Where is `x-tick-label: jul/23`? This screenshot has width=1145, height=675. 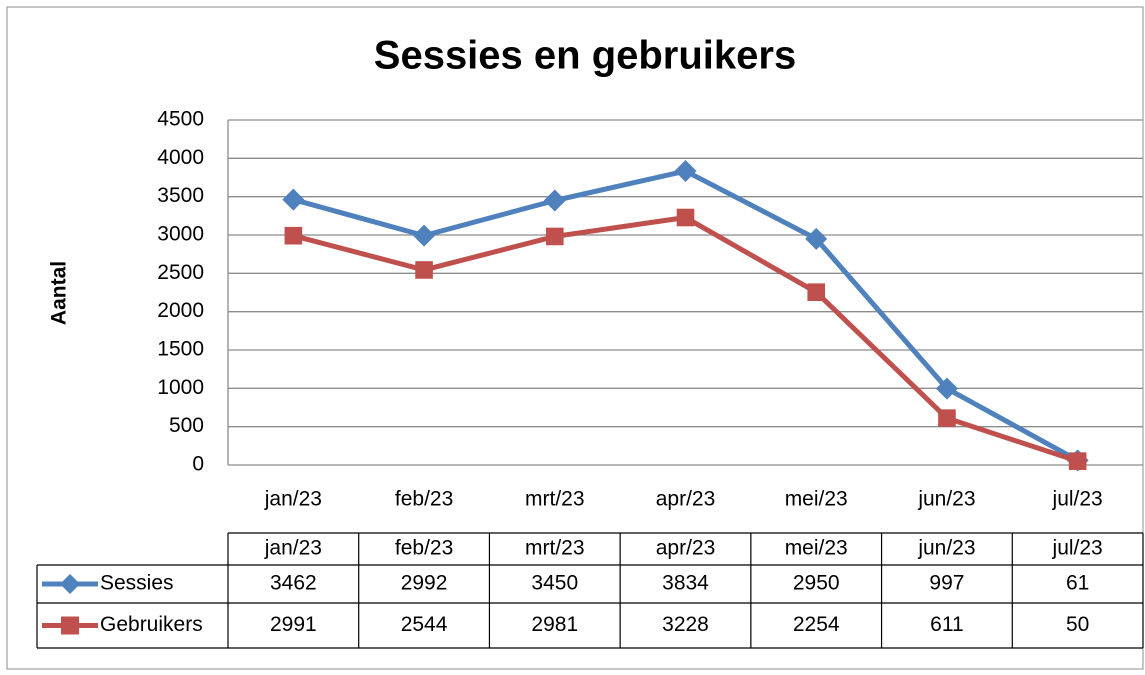 x-tick-label: jul/23 is located at coordinates (1077, 499).